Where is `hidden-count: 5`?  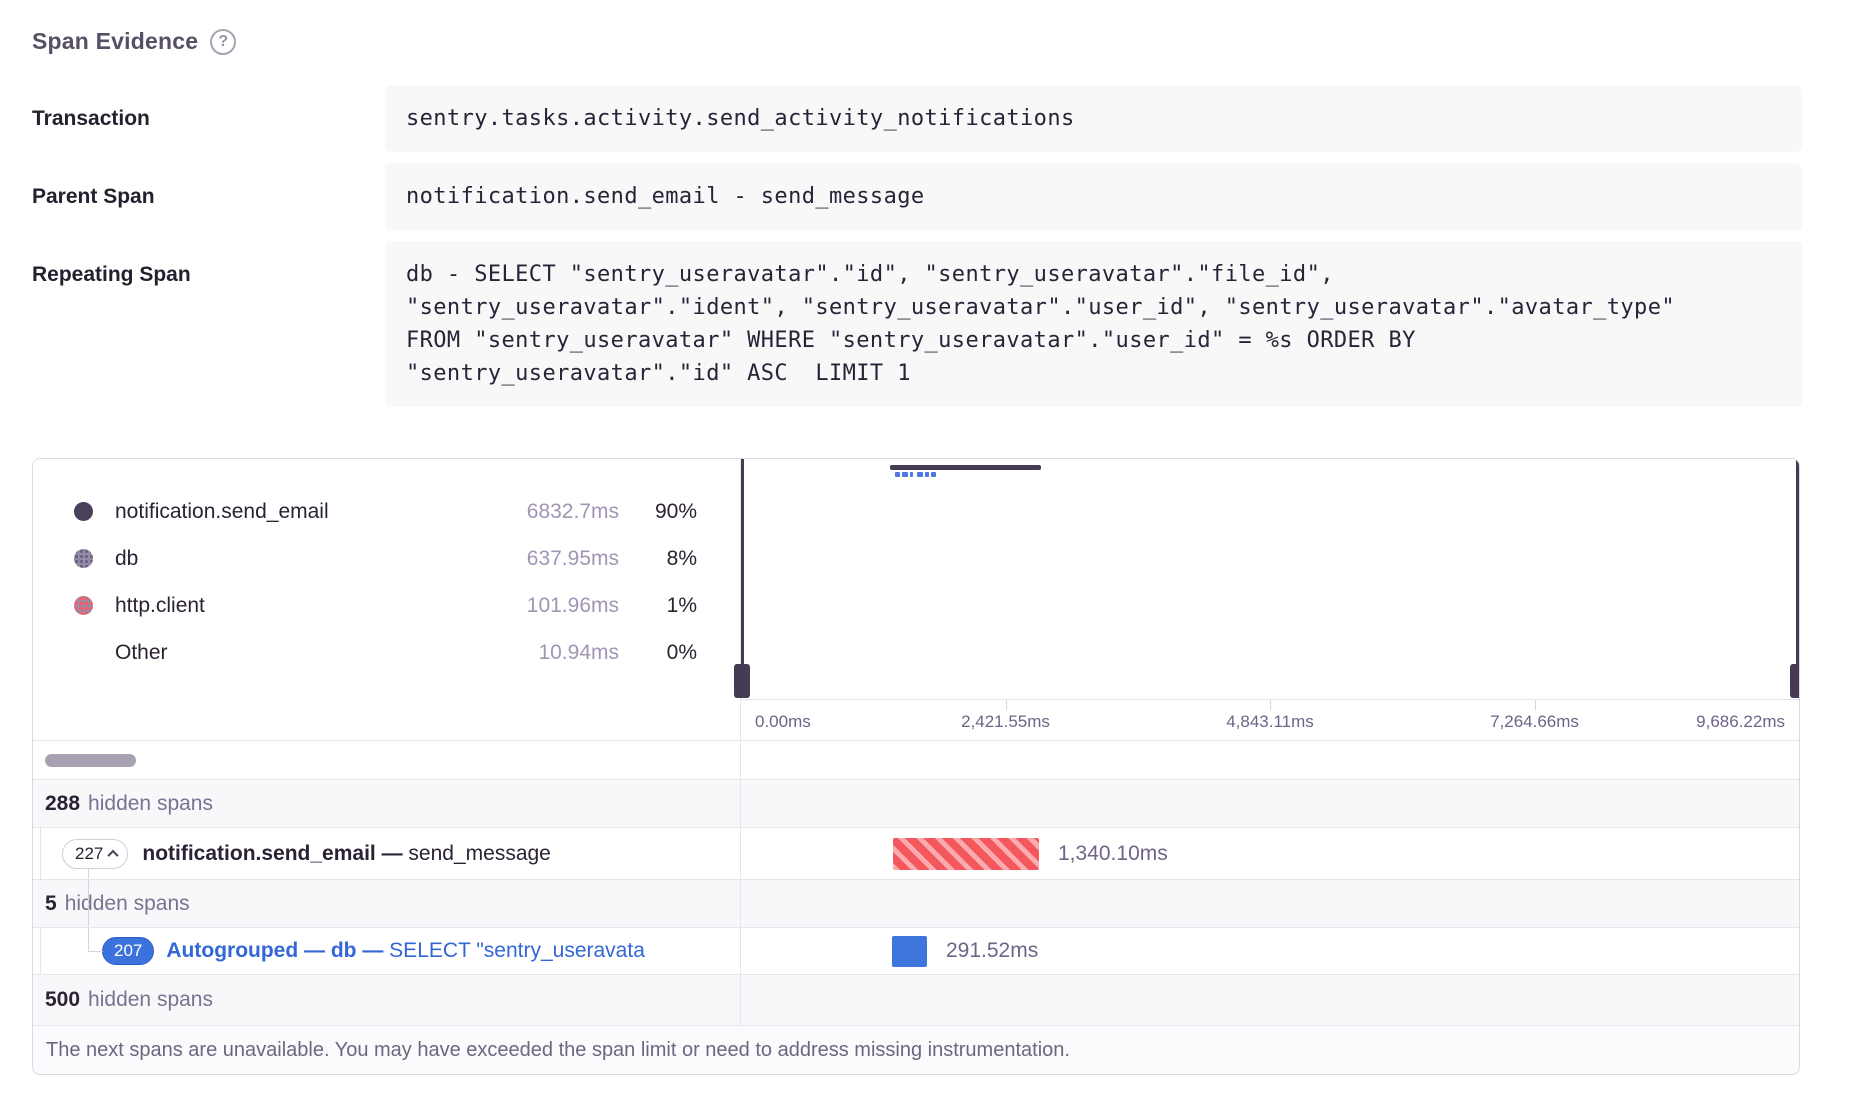
hidden-count: 5 is located at coordinates (51, 903).